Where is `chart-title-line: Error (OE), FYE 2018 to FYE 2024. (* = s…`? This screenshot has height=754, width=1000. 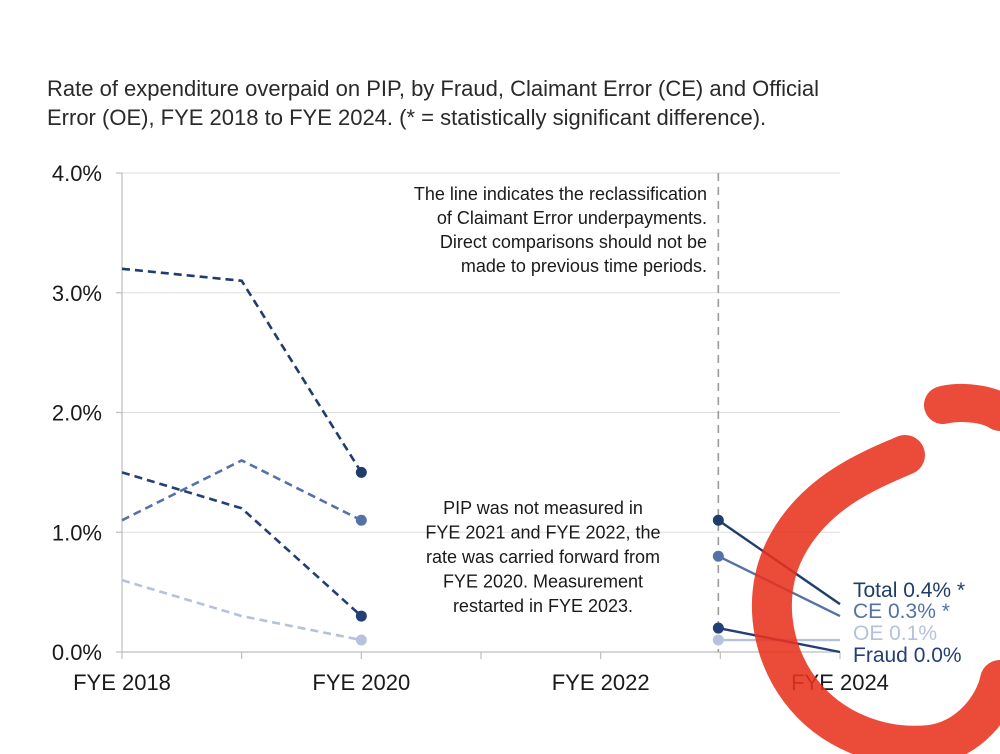
chart-title-line: Error (OE), FYE 2018 to FYE 2024. (* = s… is located at coordinates (406, 117).